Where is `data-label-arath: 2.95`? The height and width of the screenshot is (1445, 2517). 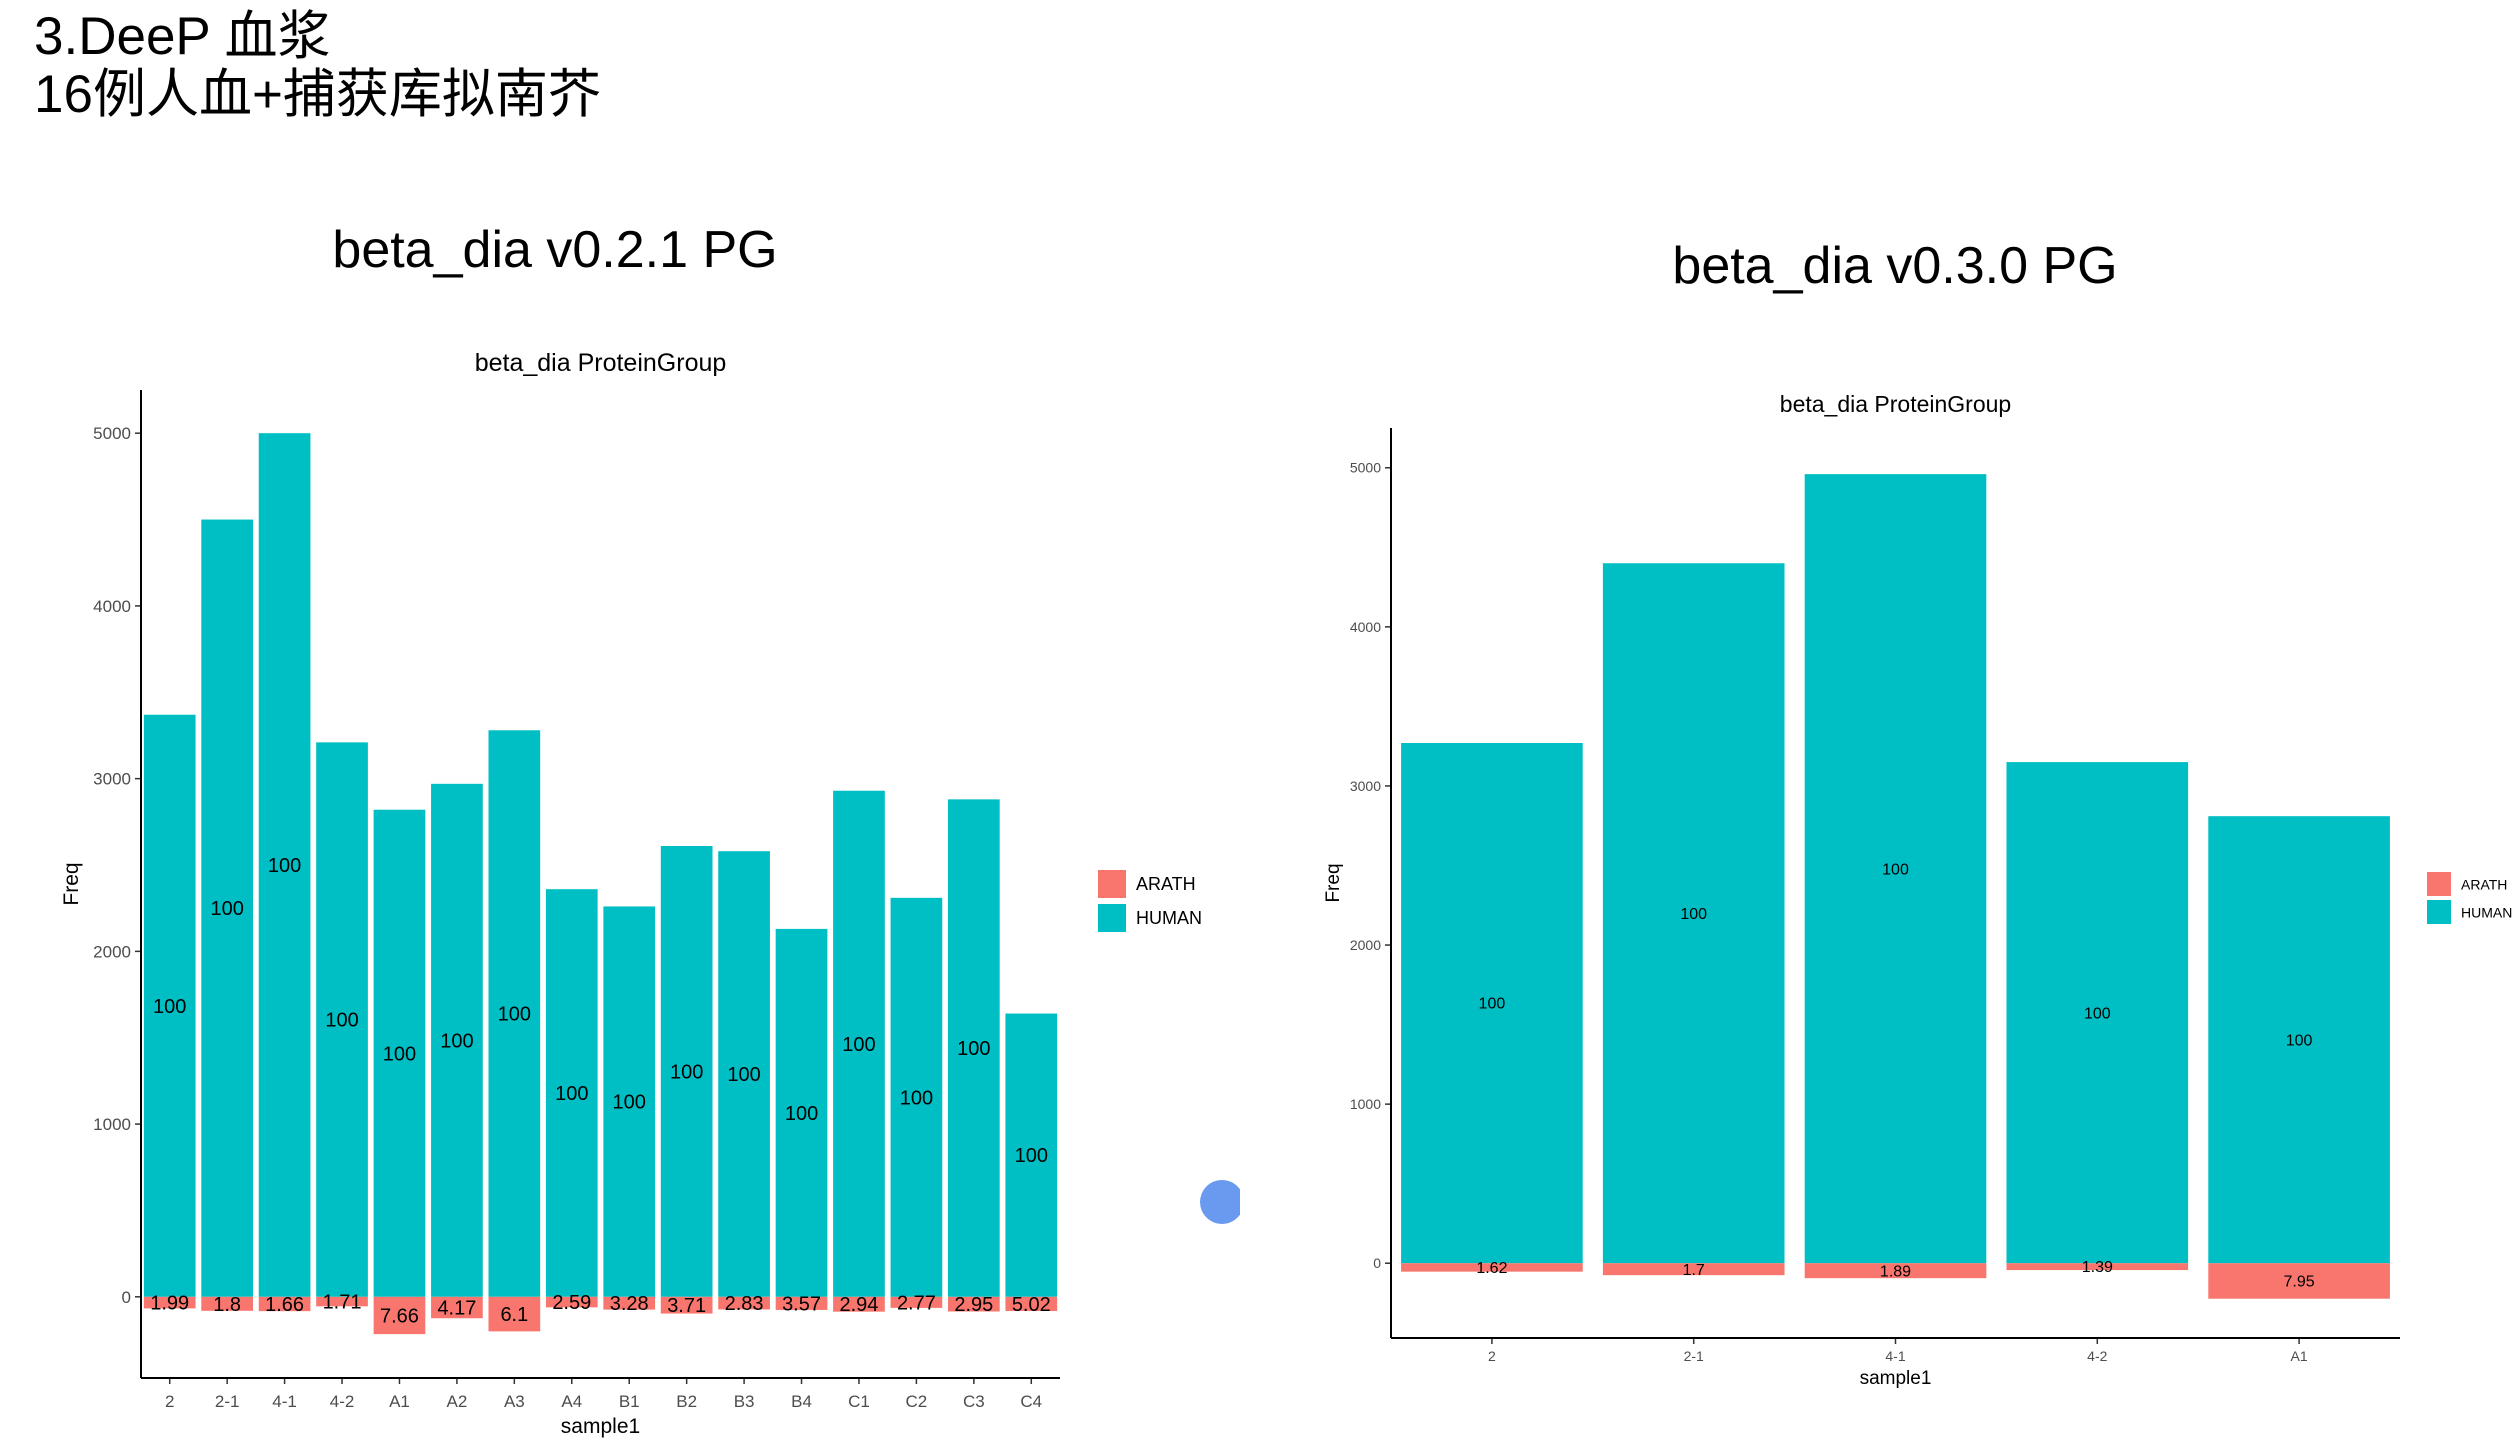 data-label-arath: 2.95 is located at coordinates (973, 1305).